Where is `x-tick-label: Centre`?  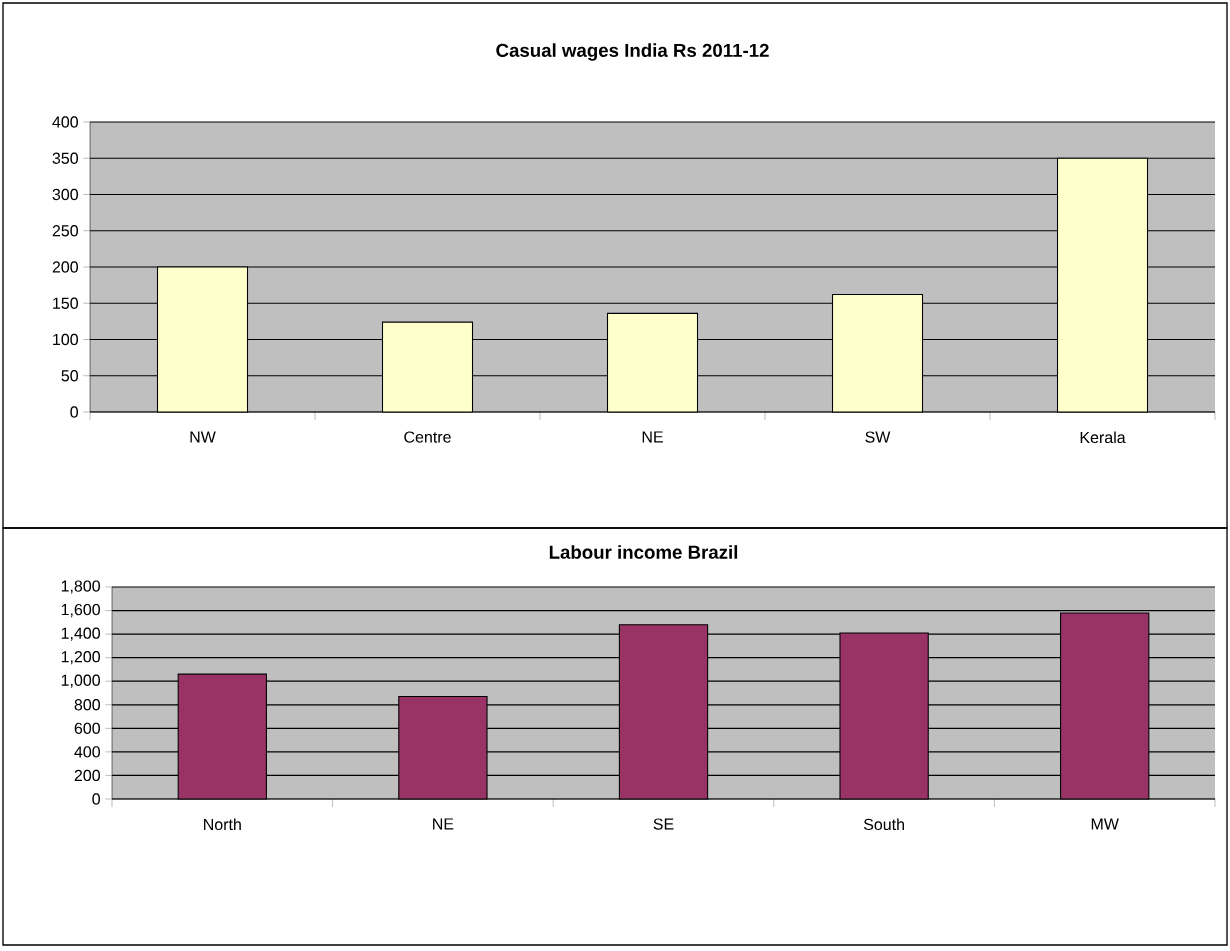
x-tick-label: Centre is located at coordinates (427, 437).